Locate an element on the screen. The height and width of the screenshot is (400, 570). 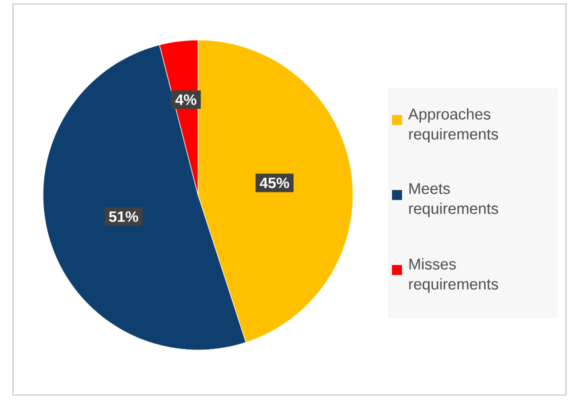
data-label: 45% is located at coordinates (275, 183).